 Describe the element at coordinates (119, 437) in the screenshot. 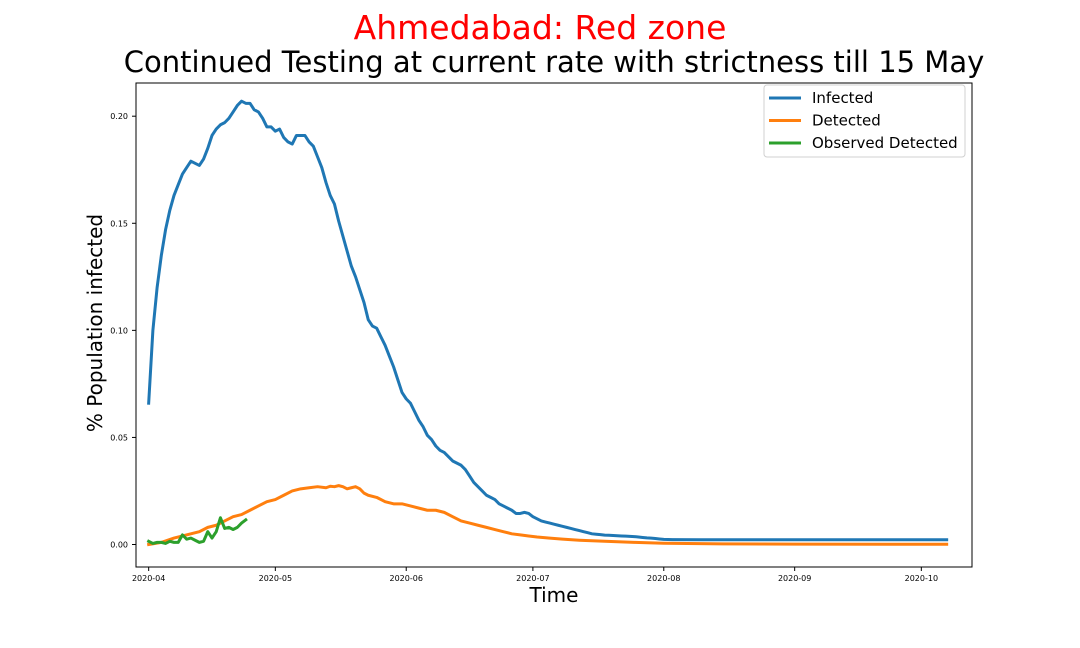

I see `y-tick-label-1: 0.05` at that location.